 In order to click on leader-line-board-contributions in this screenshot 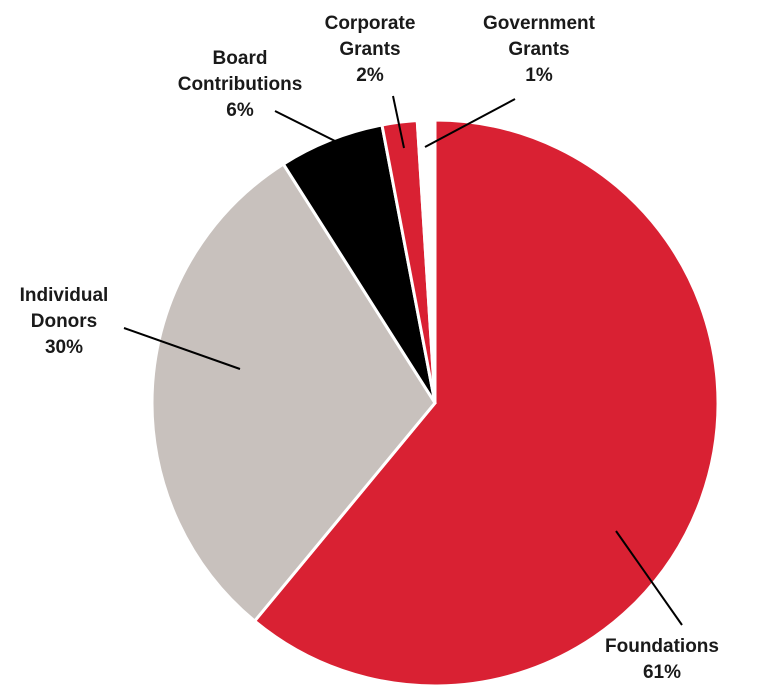, I will do `click(311, 129)`.